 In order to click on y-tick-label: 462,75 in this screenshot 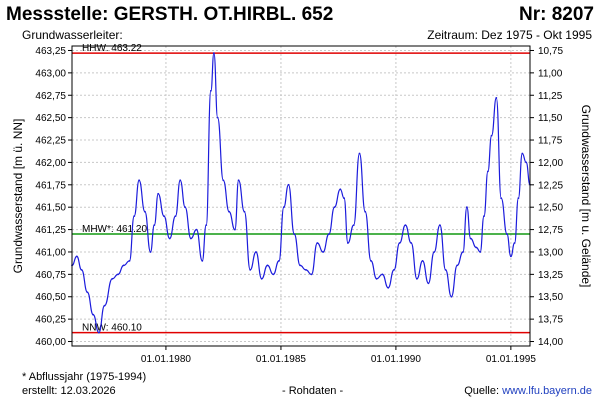, I will do `click(50, 96)`.